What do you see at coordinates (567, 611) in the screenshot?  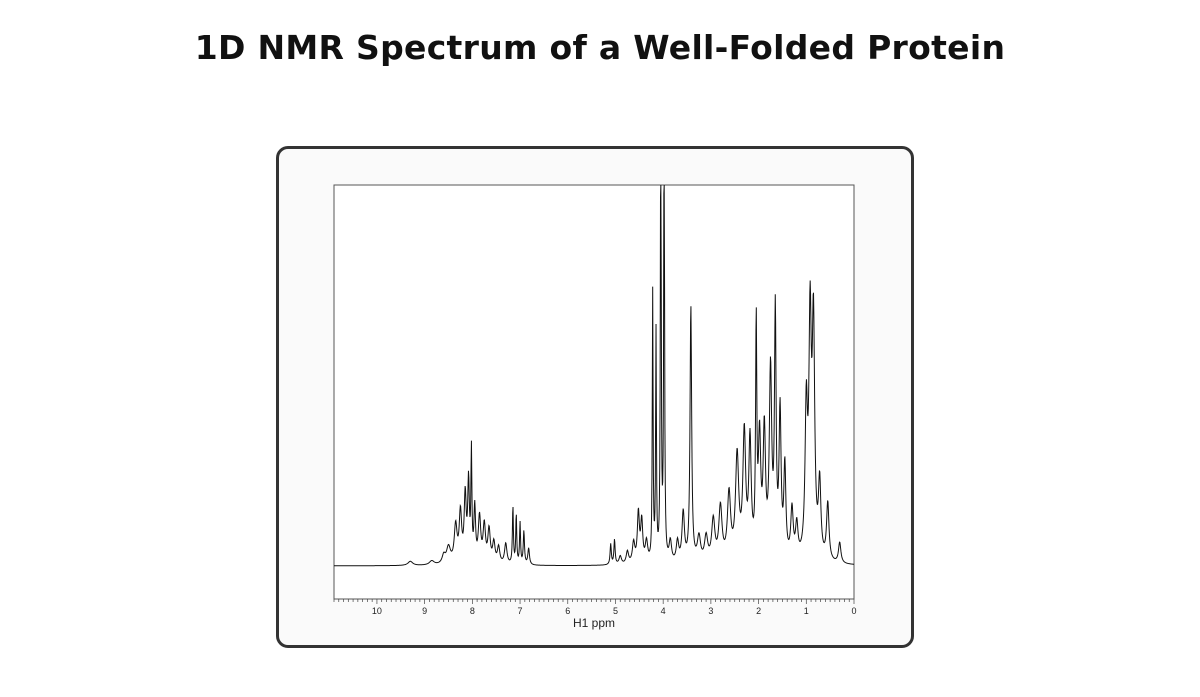 I see `x-tick-label: 6` at bounding box center [567, 611].